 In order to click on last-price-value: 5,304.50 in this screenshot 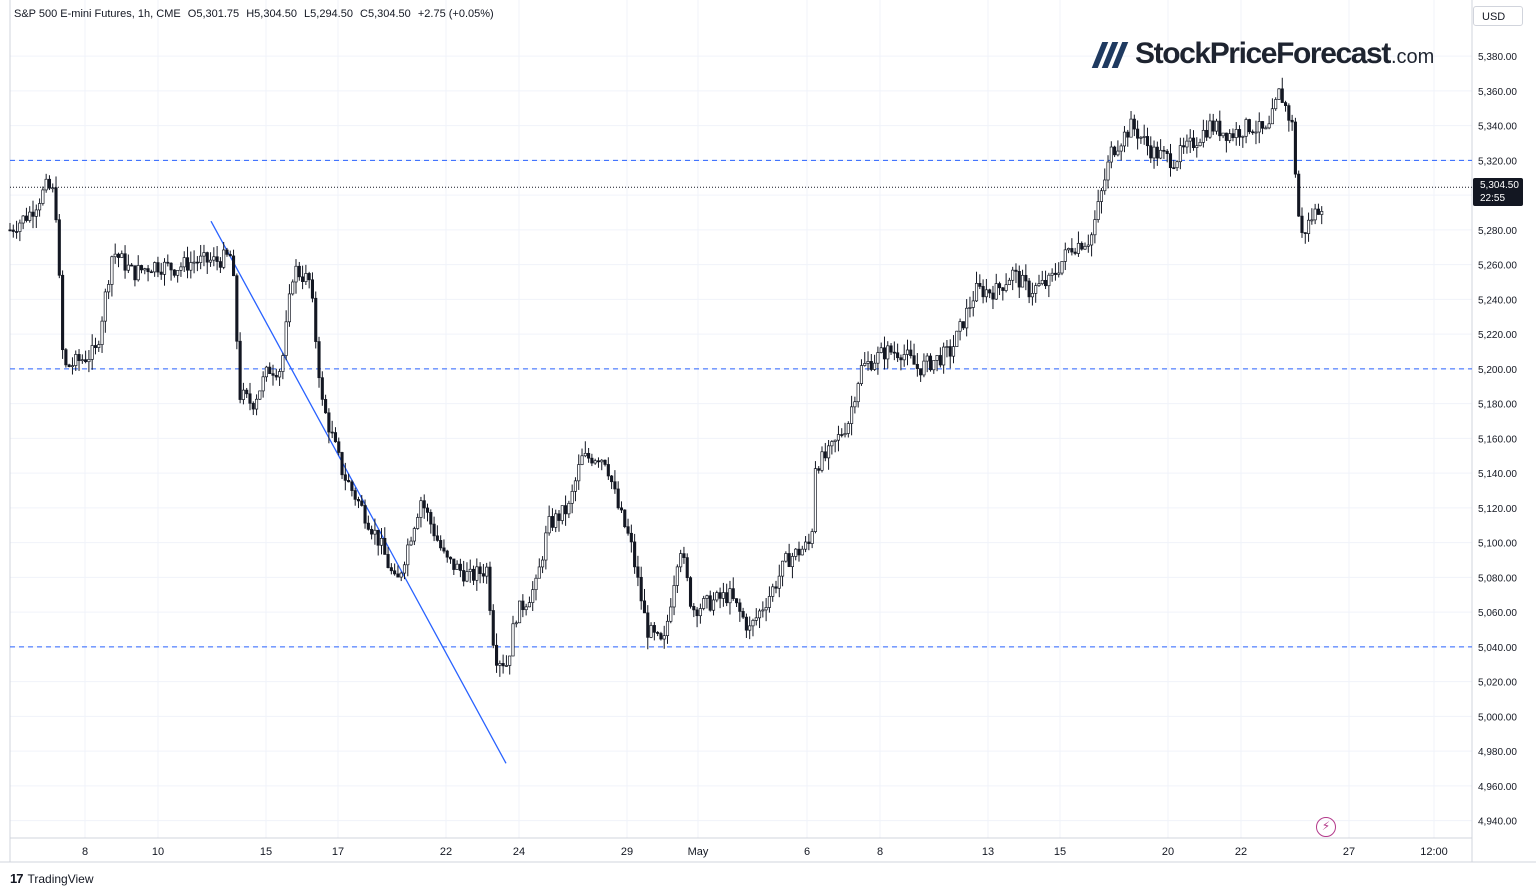, I will do `click(1499, 185)`.